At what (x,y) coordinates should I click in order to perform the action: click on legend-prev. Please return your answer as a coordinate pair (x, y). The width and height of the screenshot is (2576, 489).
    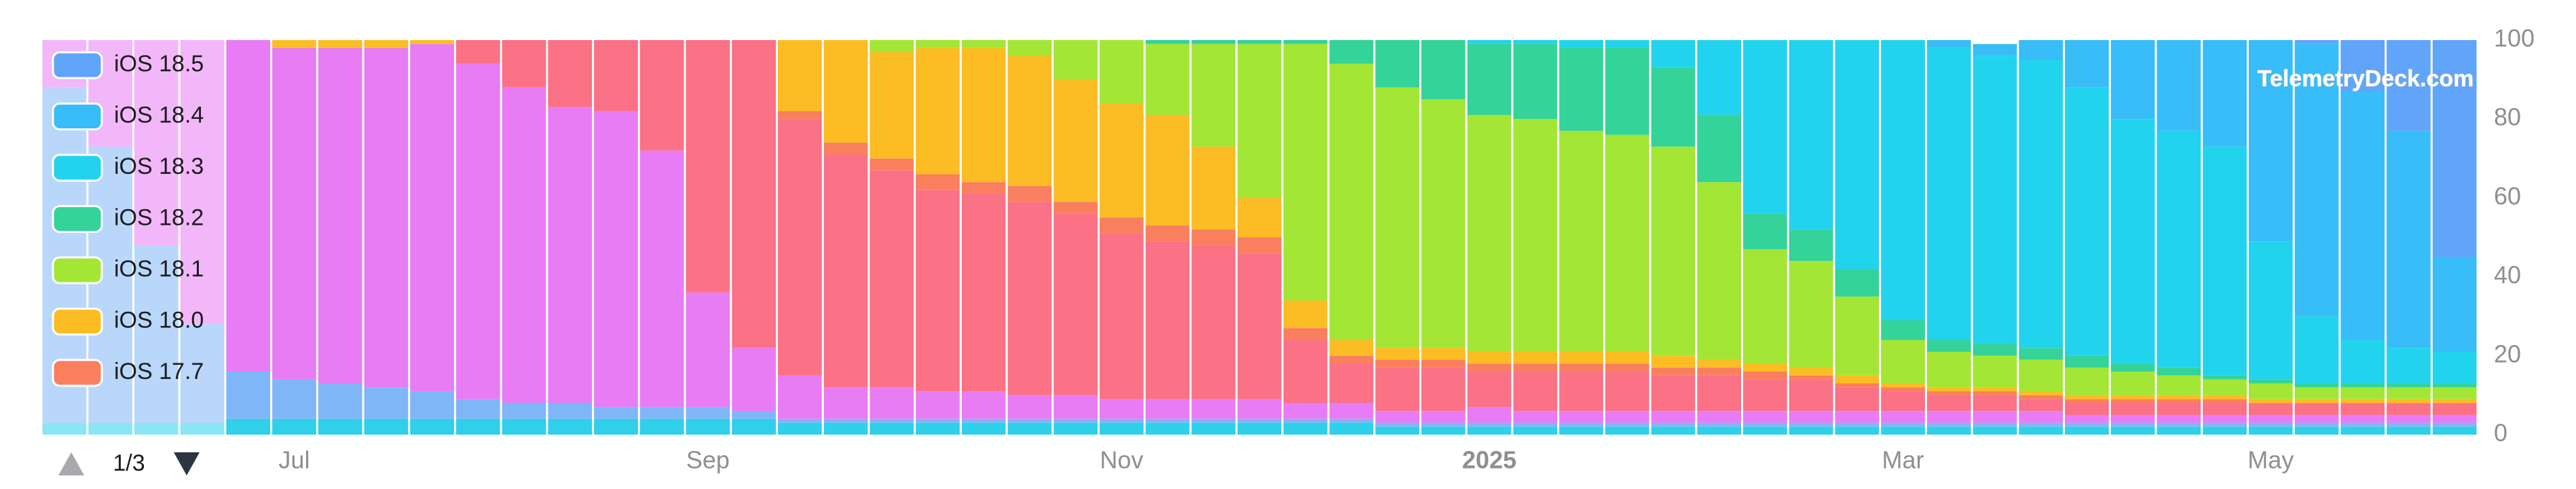
    Looking at the image, I should click on (71, 463).